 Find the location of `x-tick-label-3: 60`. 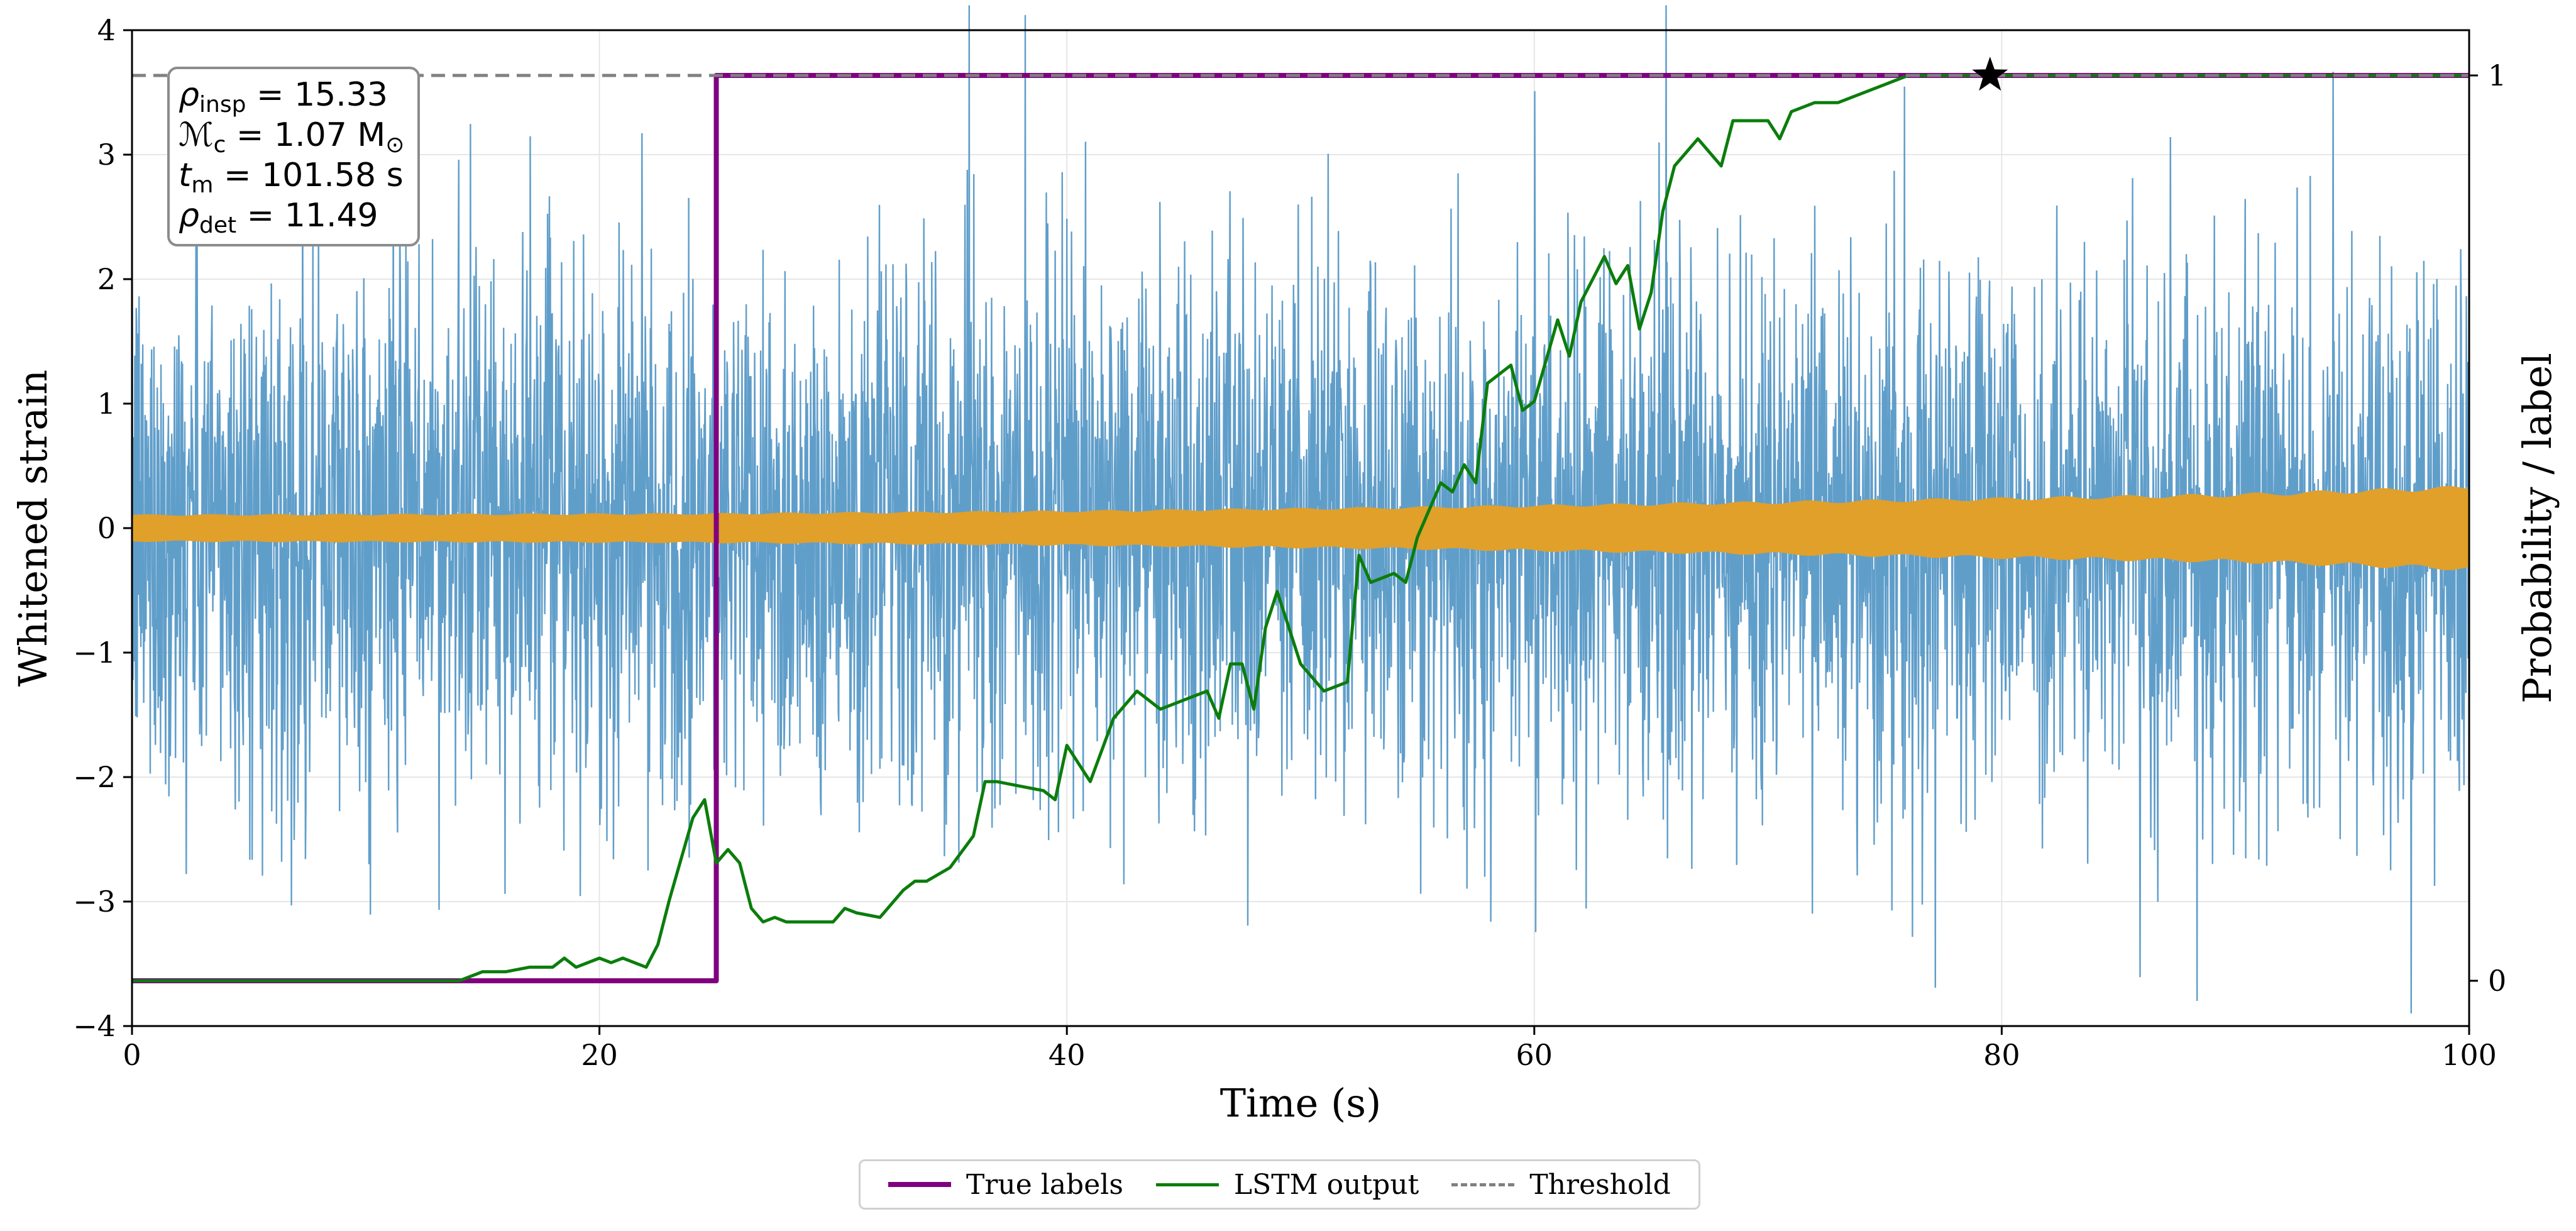

x-tick-label-3: 60 is located at coordinates (1535, 1055).